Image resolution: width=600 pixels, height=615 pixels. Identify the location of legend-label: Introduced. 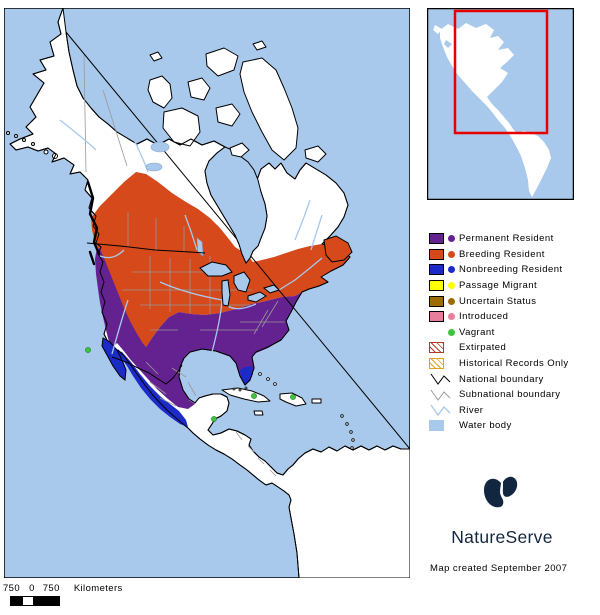
(484, 317).